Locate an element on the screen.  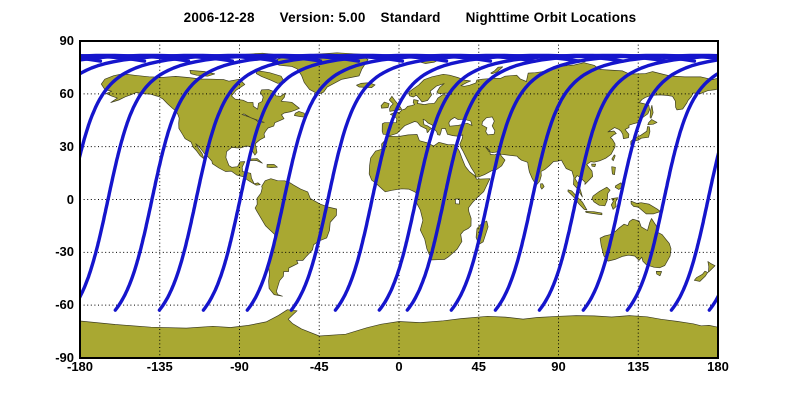
x-tick-label: -180 is located at coordinates (80, 366).